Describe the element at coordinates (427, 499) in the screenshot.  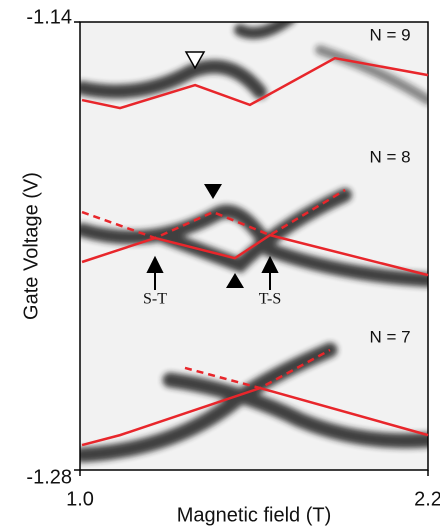
I see `x-tick-label: 2.2` at that location.